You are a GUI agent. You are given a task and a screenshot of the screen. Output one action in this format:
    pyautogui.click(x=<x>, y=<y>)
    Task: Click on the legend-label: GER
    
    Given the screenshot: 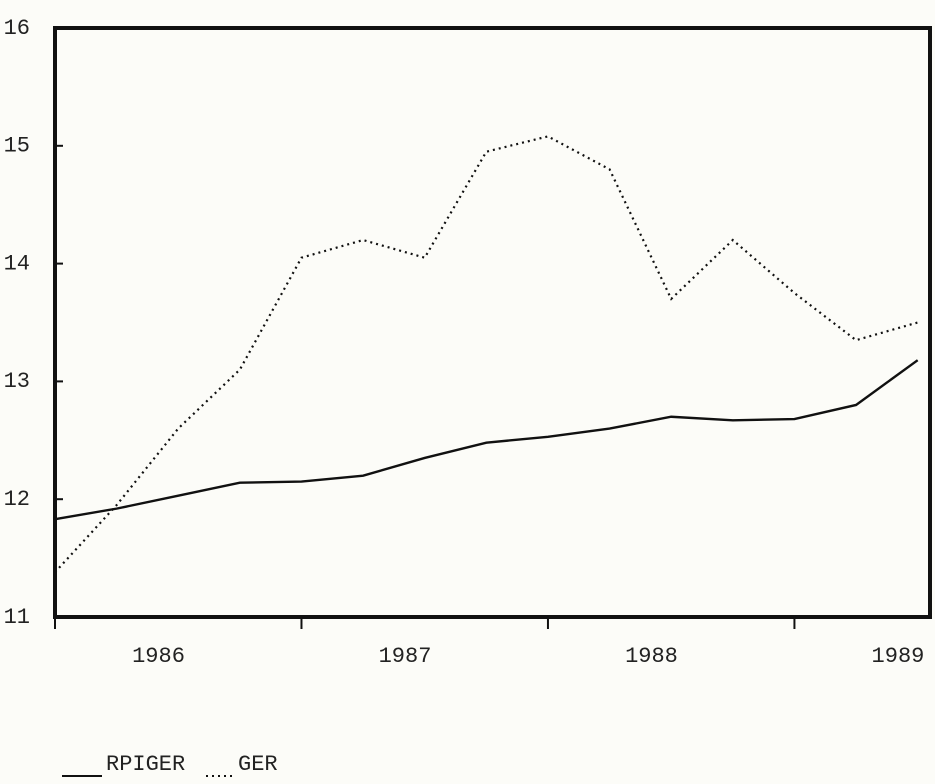 What is the action you would take?
    pyautogui.click(x=258, y=764)
    